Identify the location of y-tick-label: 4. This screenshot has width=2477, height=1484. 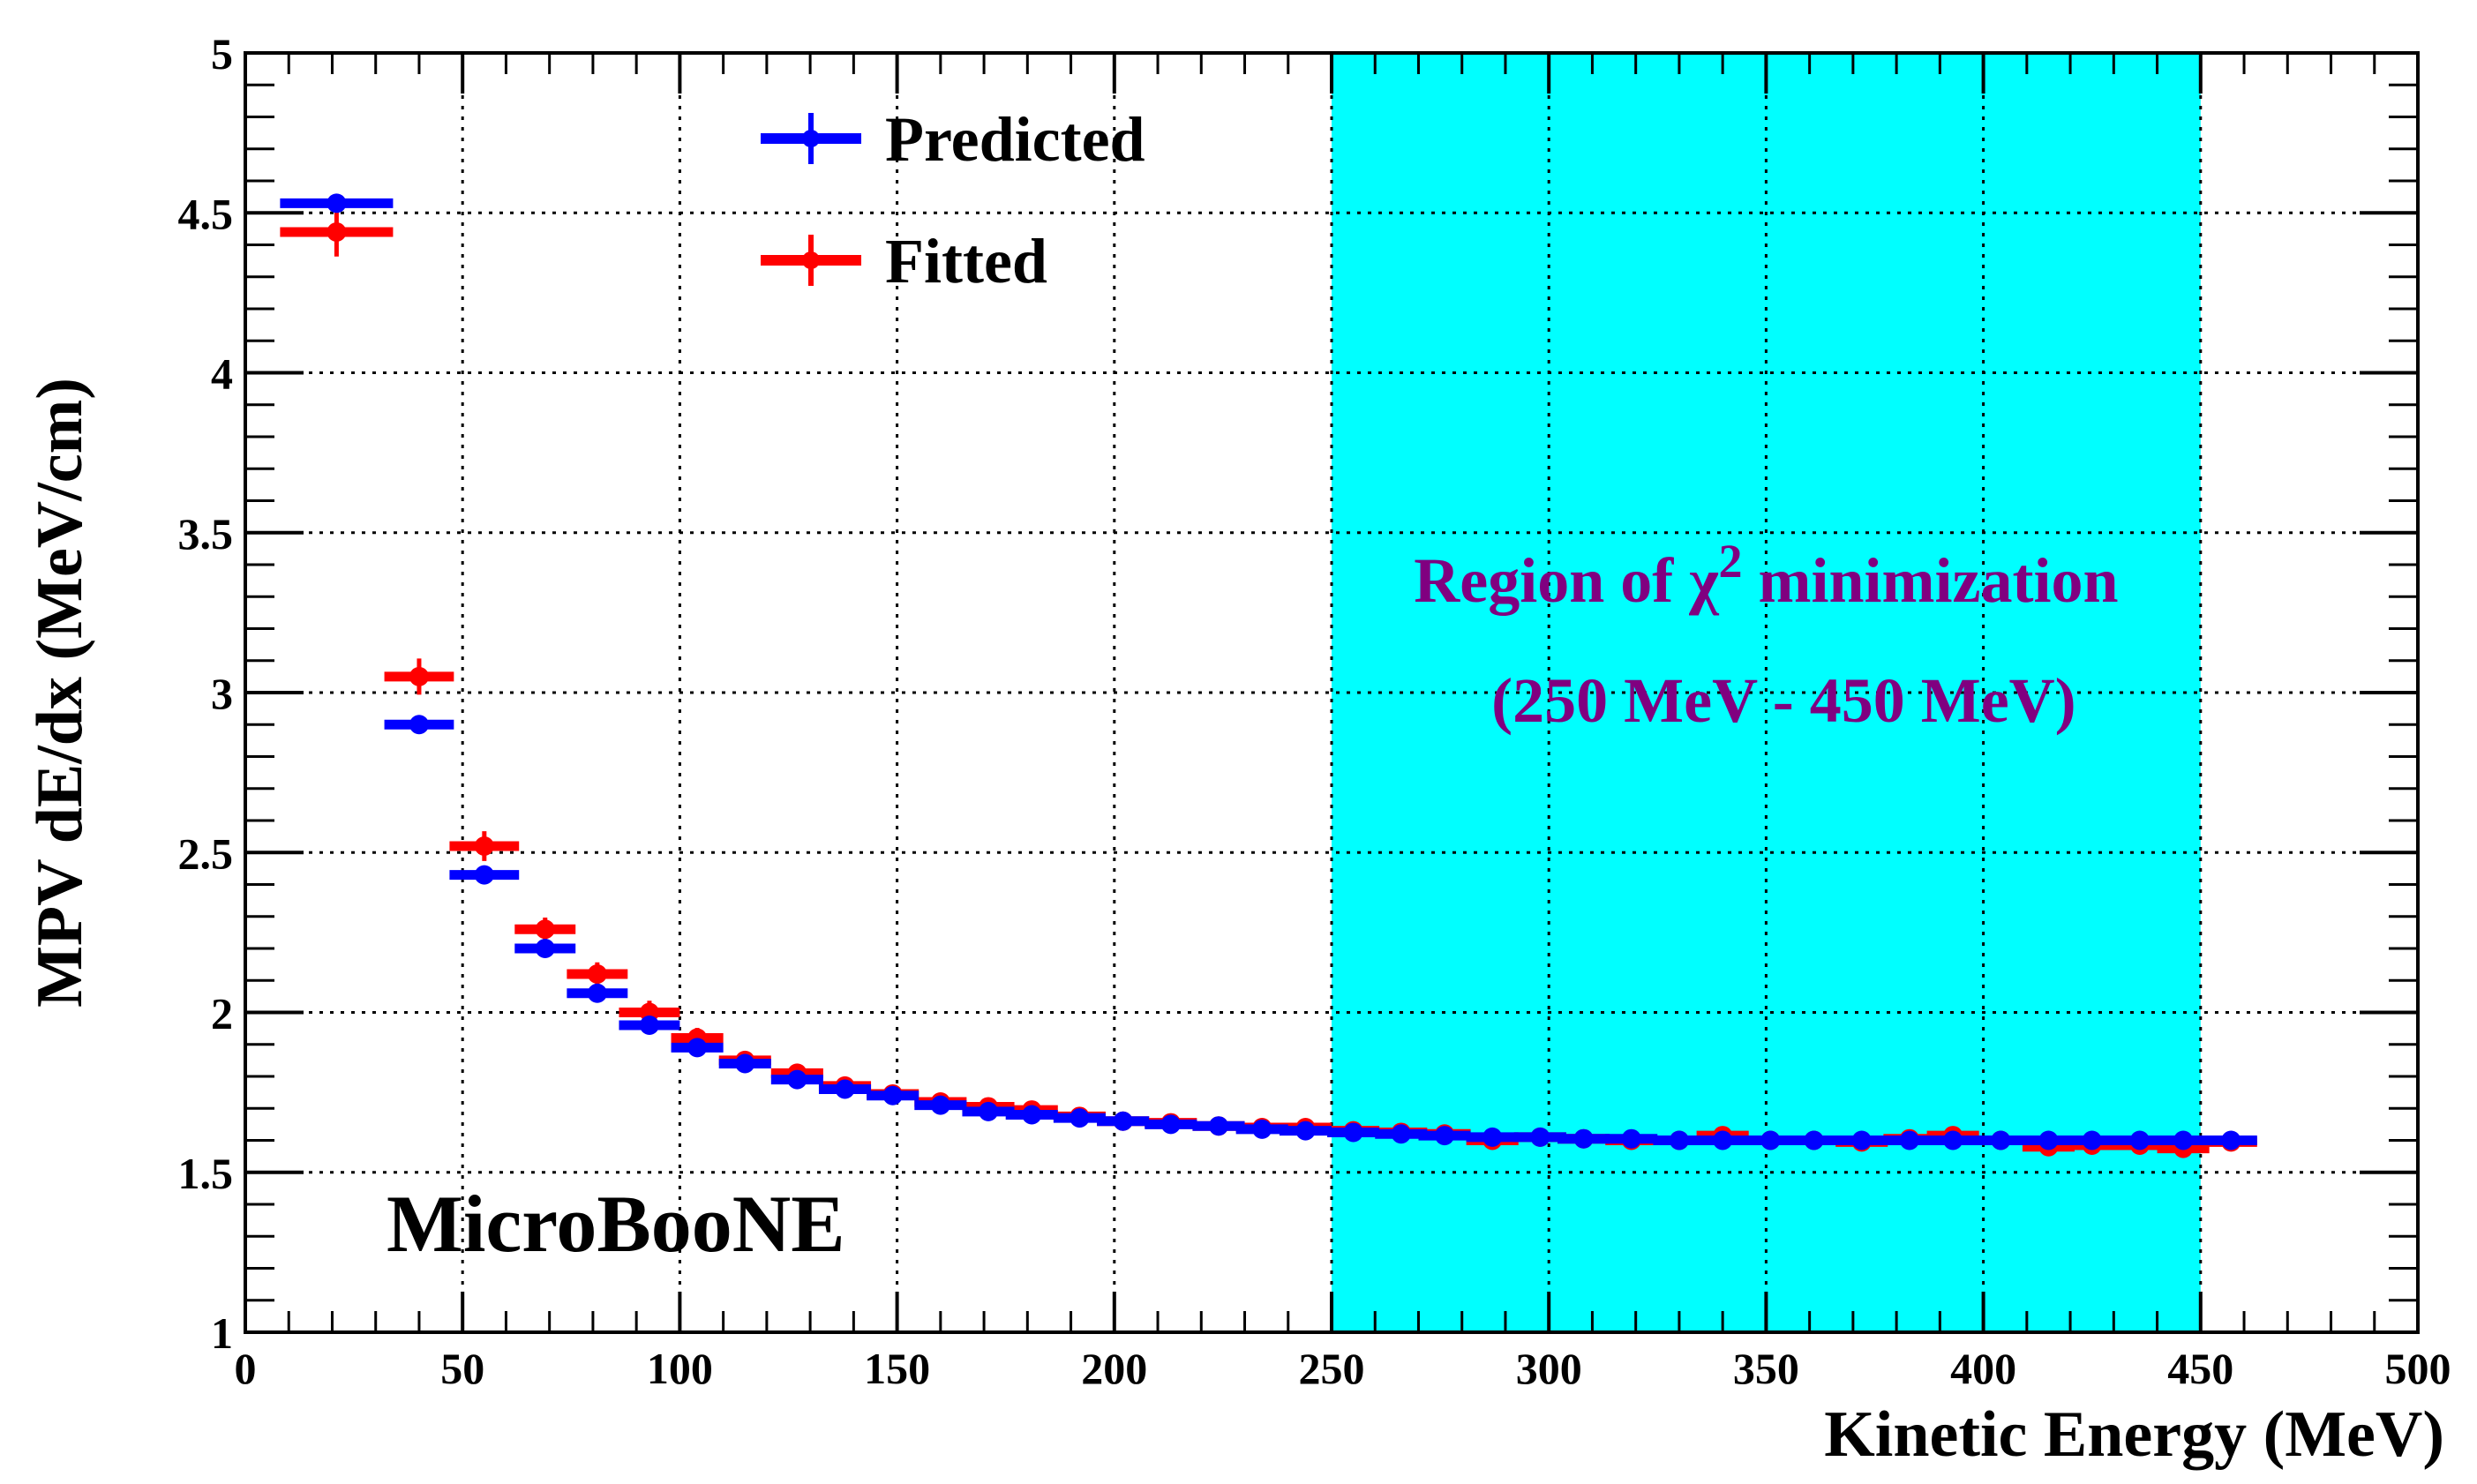
(222, 374).